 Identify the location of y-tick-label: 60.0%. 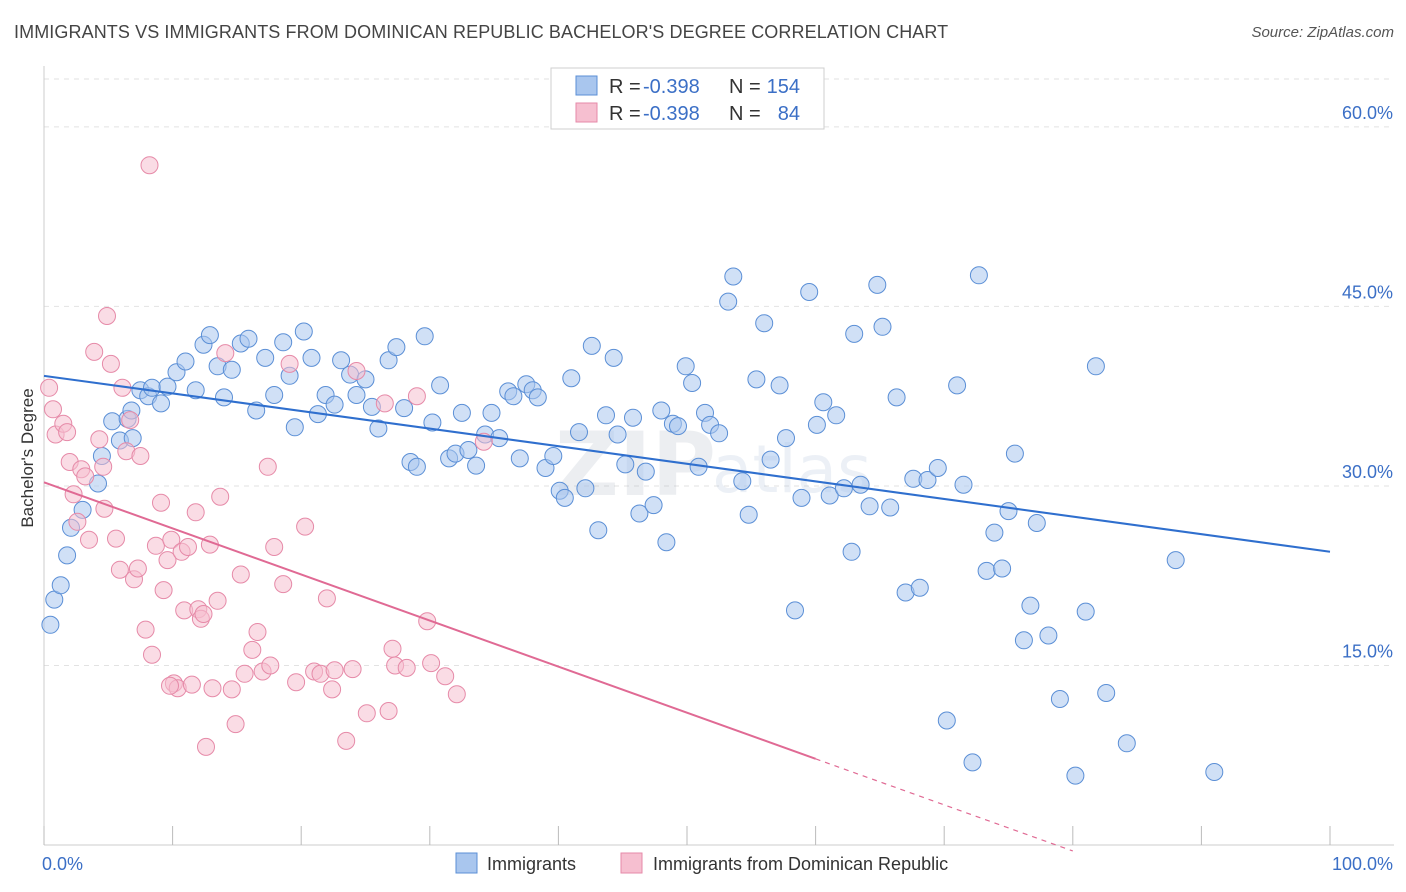
(1367, 113).